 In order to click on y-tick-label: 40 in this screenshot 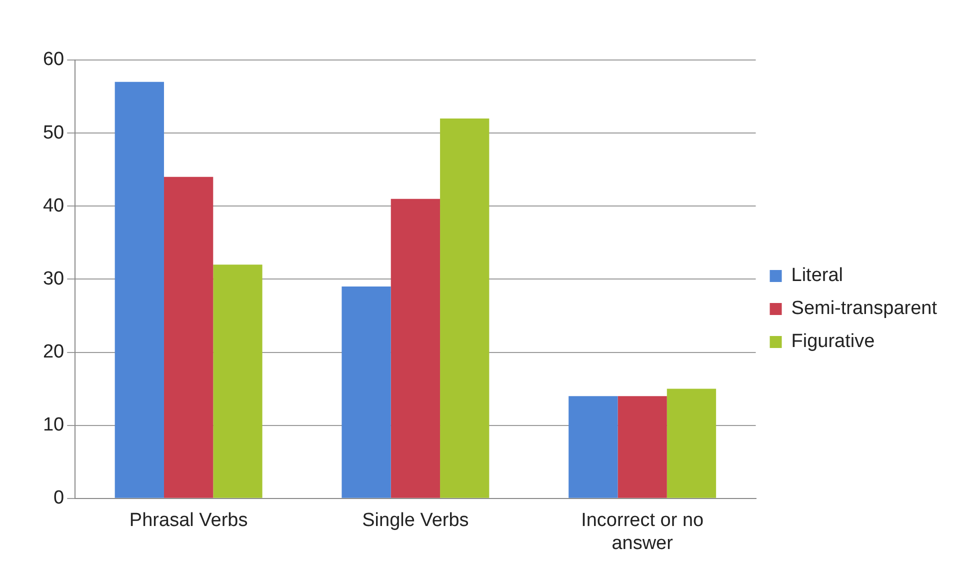, I will do `click(53, 205)`.